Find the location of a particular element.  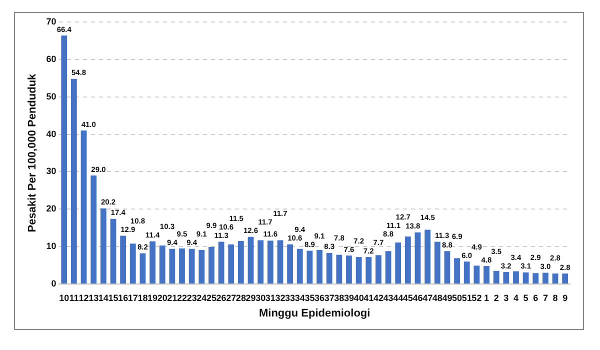

x-tick-label: 42 is located at coordinates (378, 297).